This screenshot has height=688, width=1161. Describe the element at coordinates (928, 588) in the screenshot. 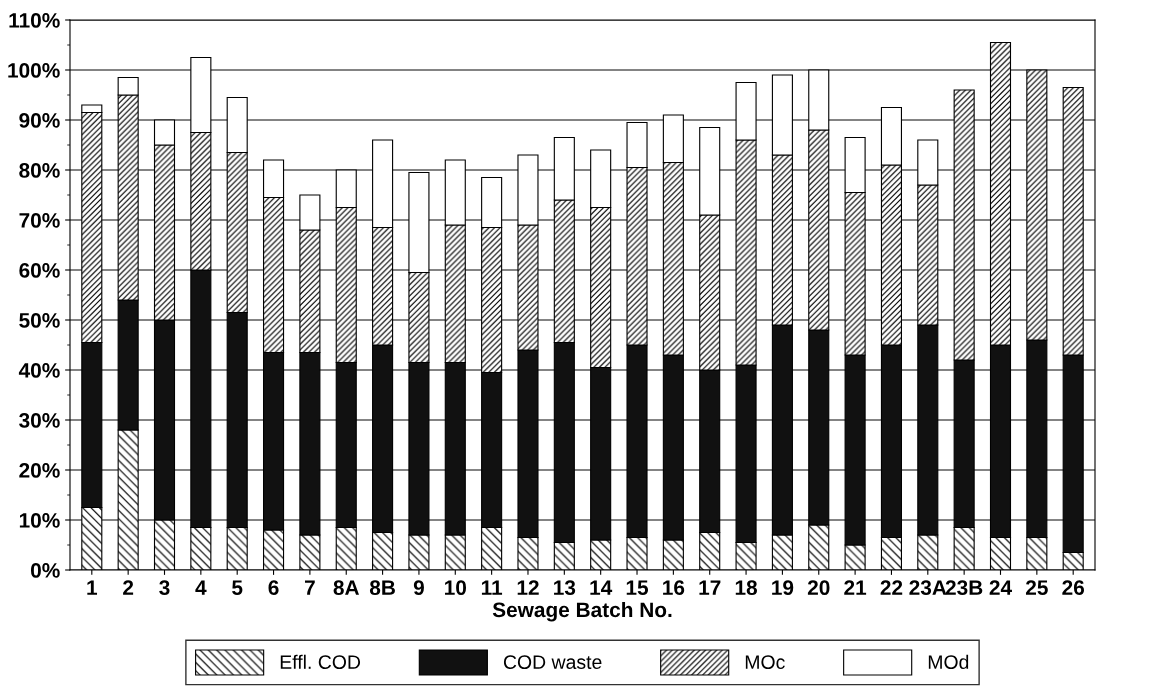

I see `x-tick-label: 23A` at that location.